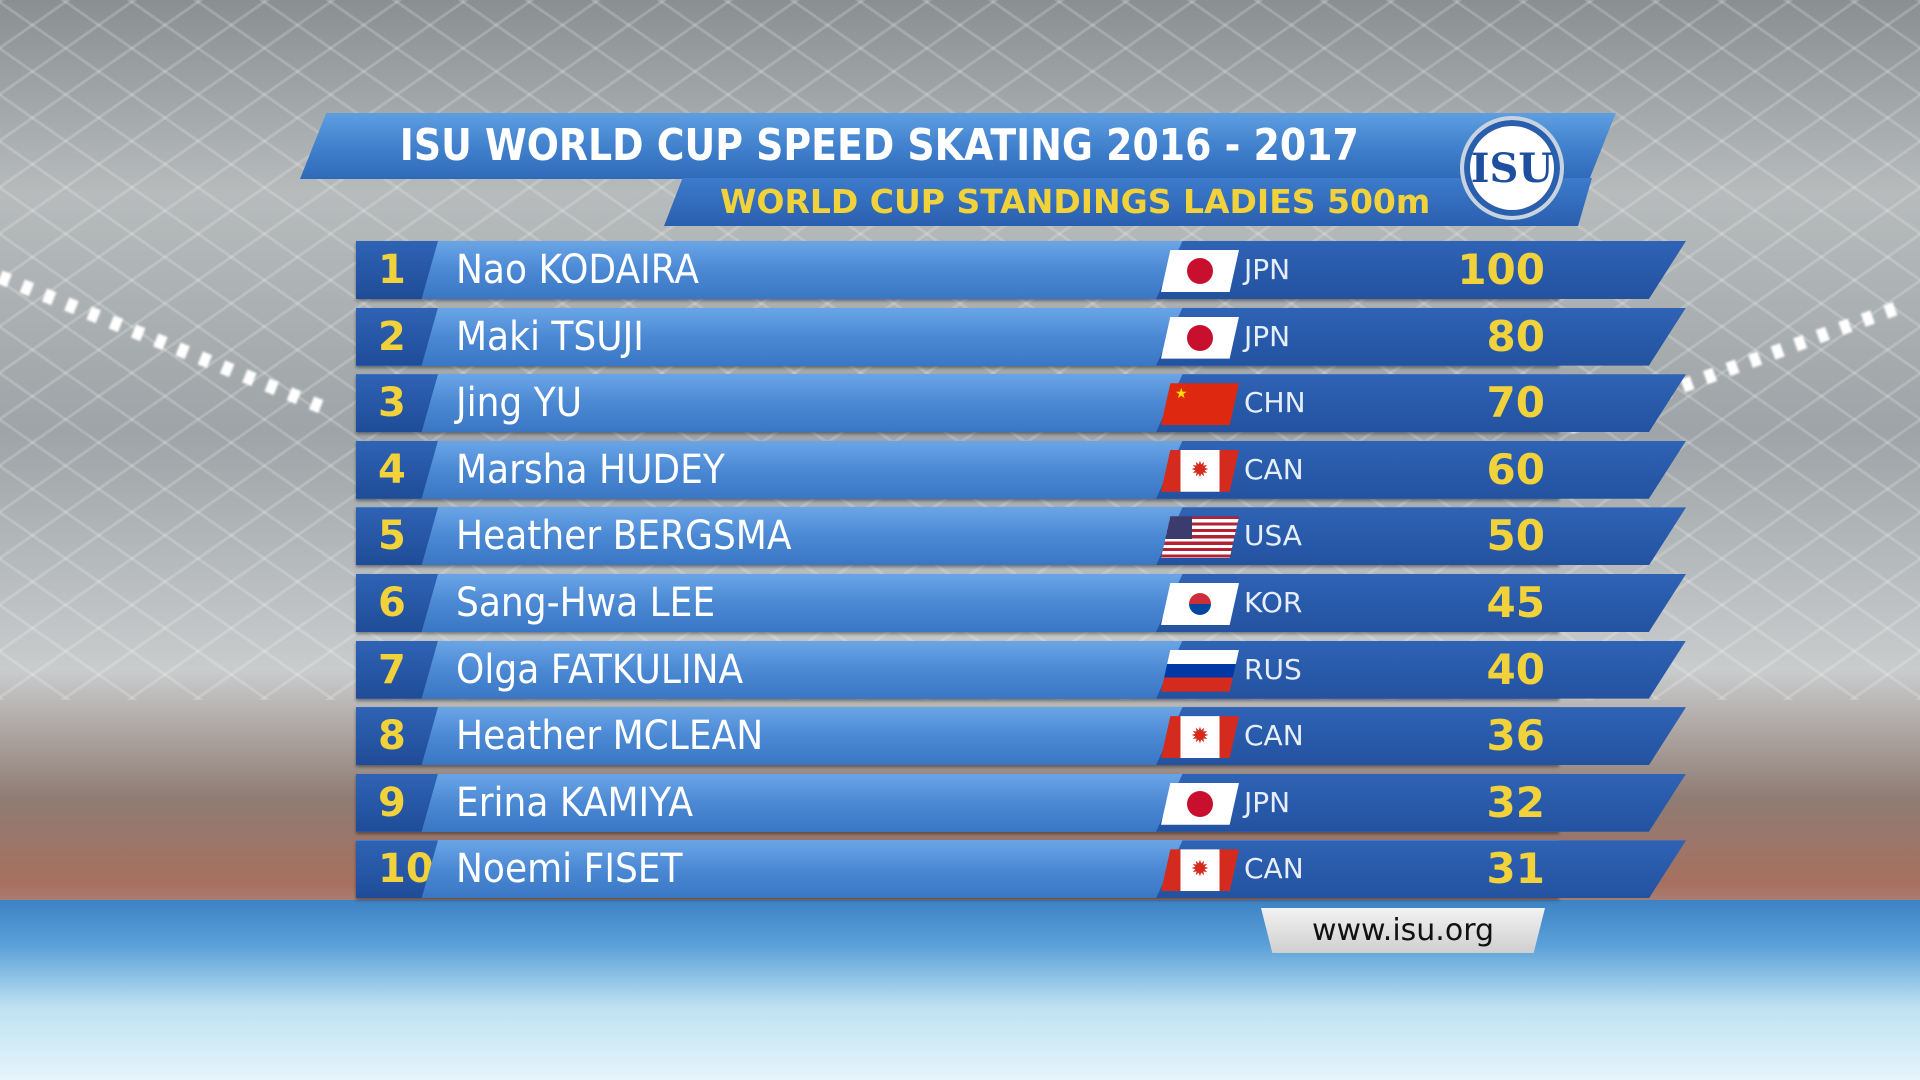 The width and height of the screenshot is (1920, 1080). Describe the element at coordinates (397, 869) in the screenshot. I see `rank: 10` at that location.